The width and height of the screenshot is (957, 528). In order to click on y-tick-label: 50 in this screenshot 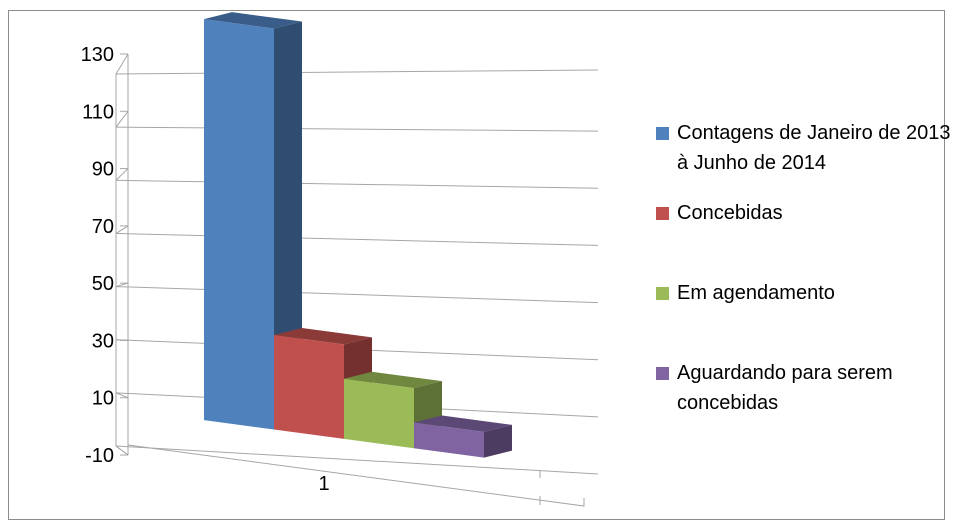, I will do `click(103, 284)`.